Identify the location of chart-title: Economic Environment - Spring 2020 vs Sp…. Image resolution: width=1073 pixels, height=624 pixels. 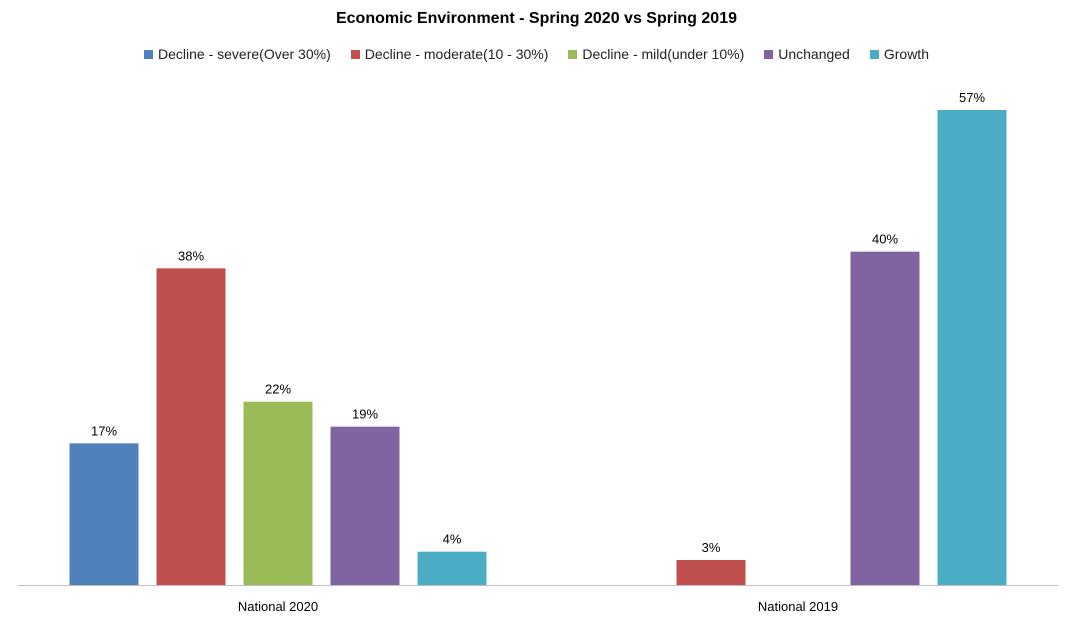
(536, 18).